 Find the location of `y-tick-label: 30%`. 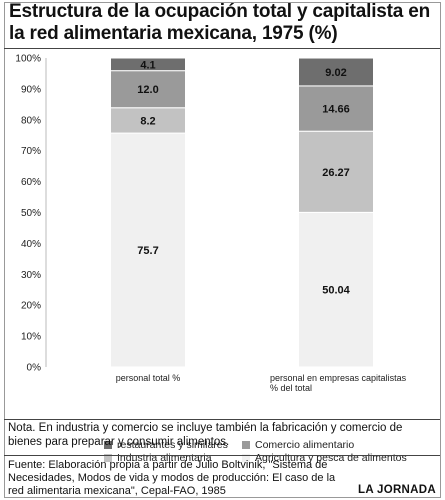

y-tick-label: 30% is located at coordinates (31, 275).